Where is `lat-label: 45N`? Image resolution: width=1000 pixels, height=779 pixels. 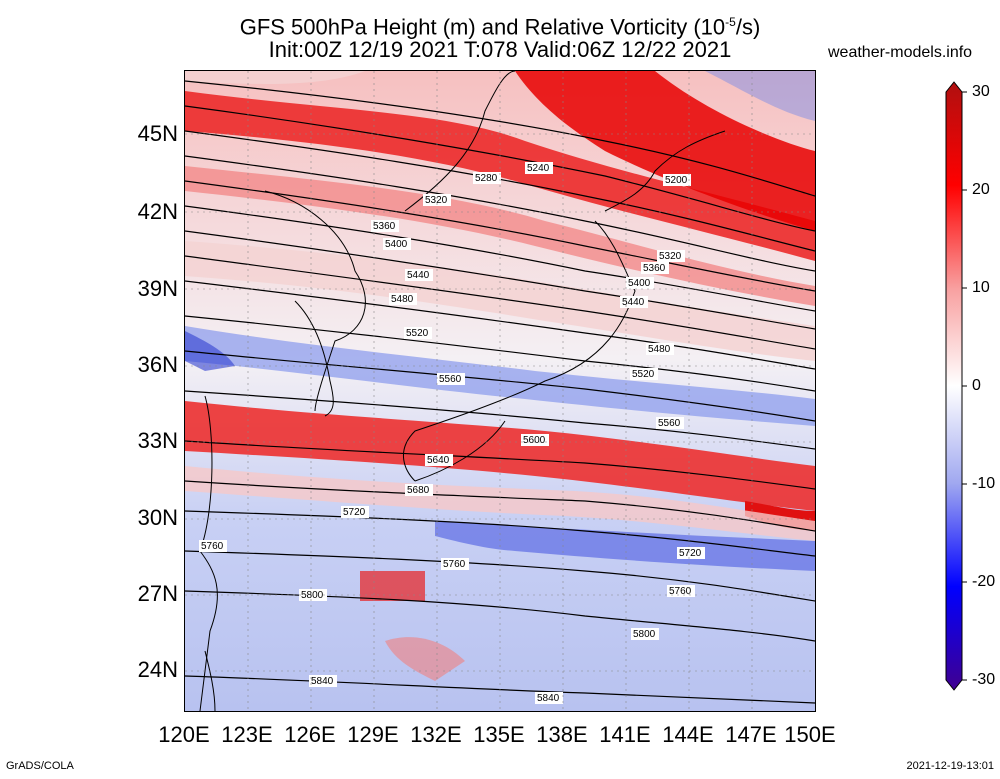
lat-label: 45N is located at coordinates (157, 133).